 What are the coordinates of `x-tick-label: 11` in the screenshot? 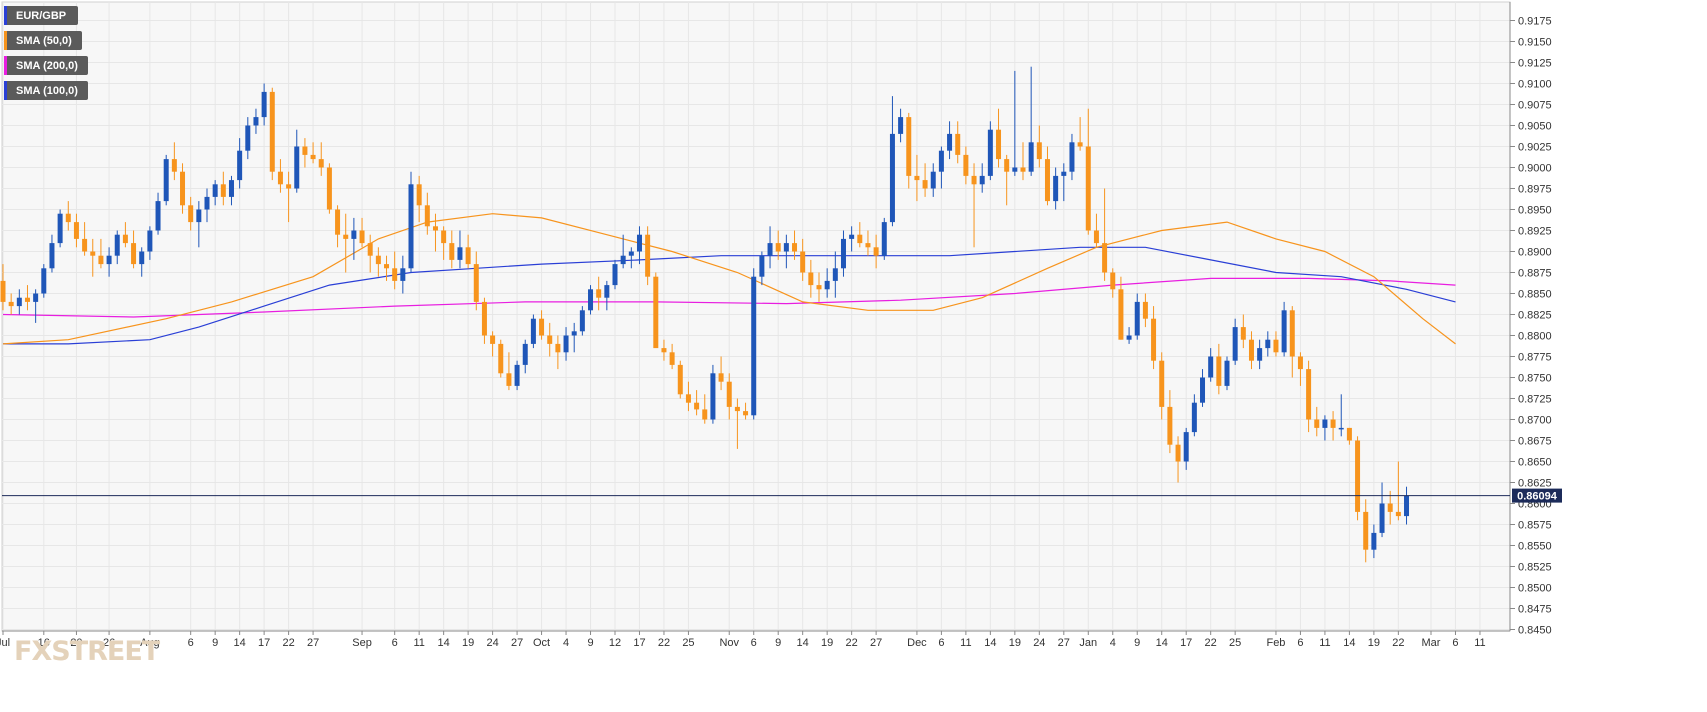 It's located at (418, 643).